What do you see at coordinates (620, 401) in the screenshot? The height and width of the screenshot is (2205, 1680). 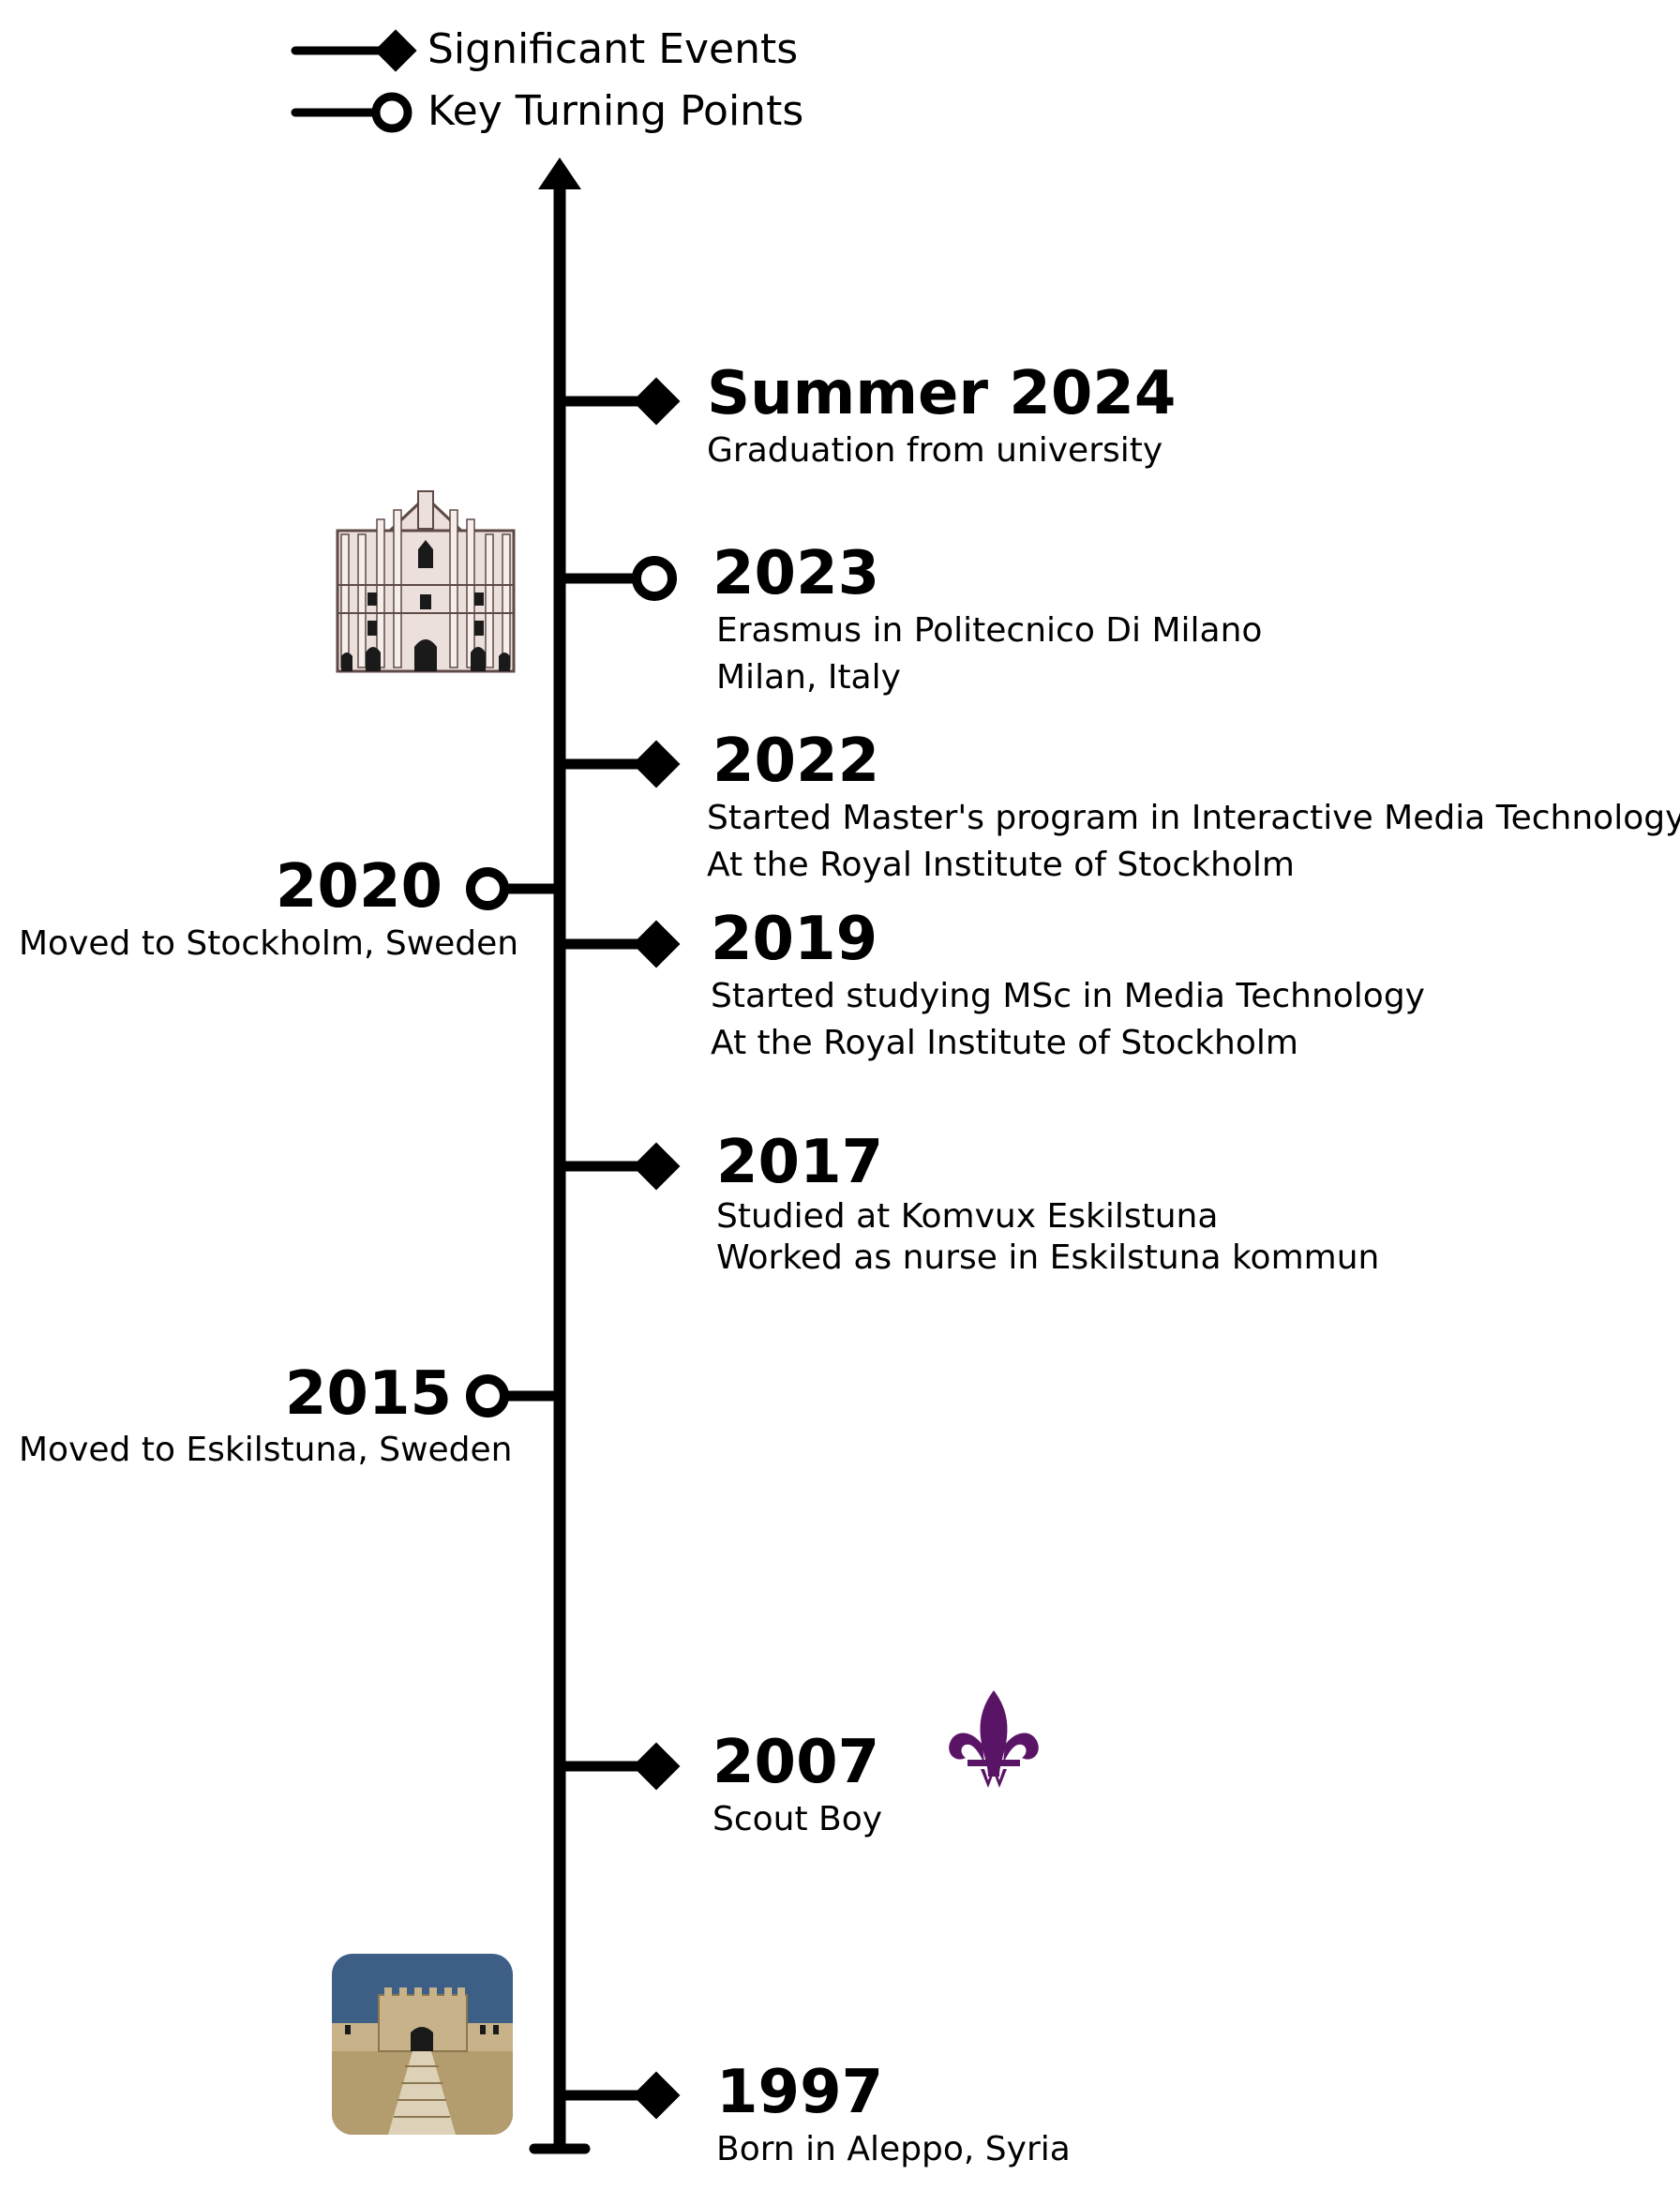 I see `connector-summer-2024` at bounding box center [620, 401].